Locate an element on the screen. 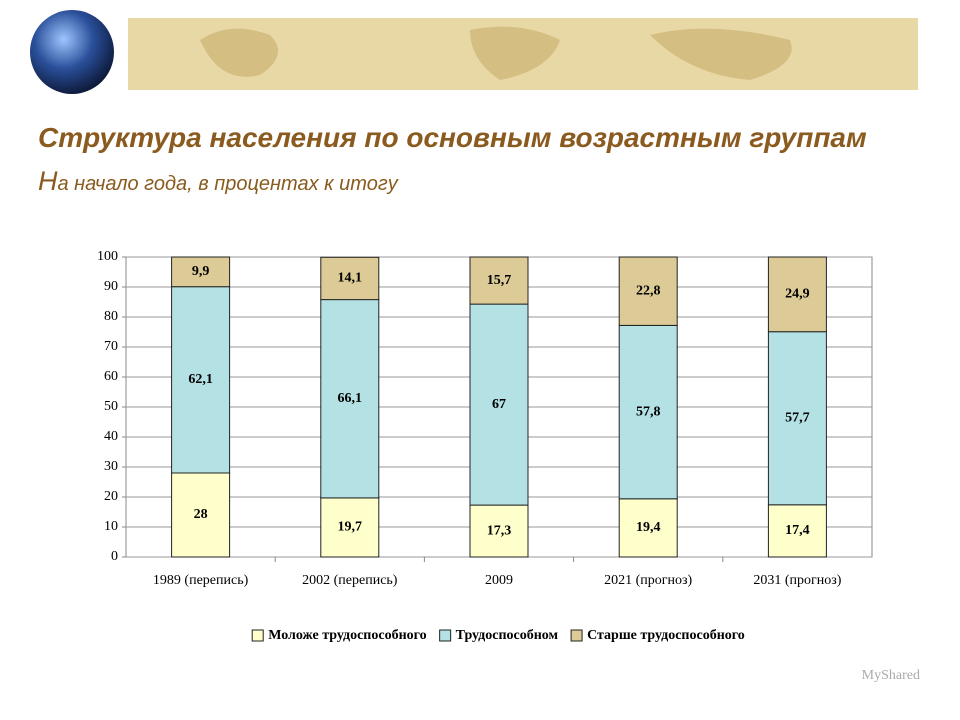  x-tick-label: 2009 is located at coordinates (499, 580).